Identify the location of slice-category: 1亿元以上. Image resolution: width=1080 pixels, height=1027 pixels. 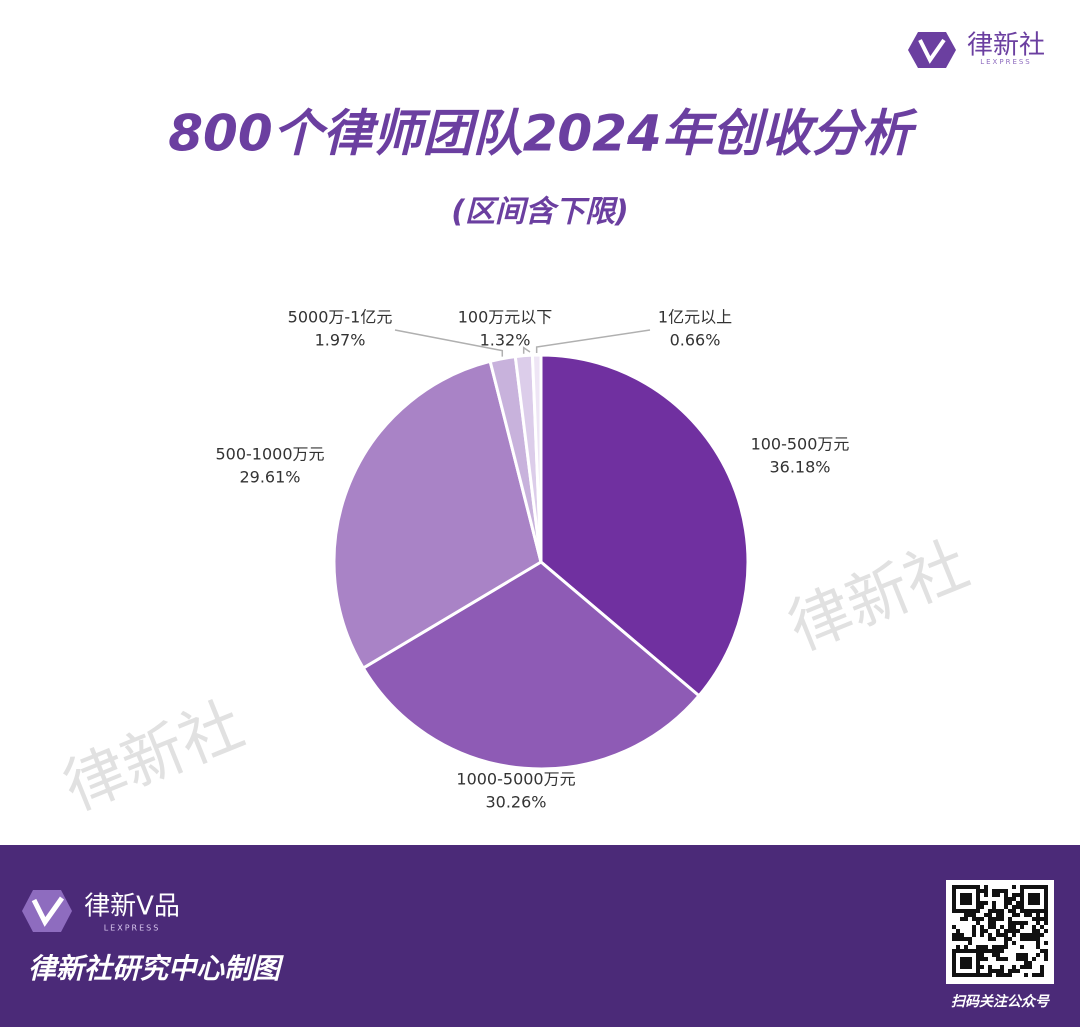
(695, 317).